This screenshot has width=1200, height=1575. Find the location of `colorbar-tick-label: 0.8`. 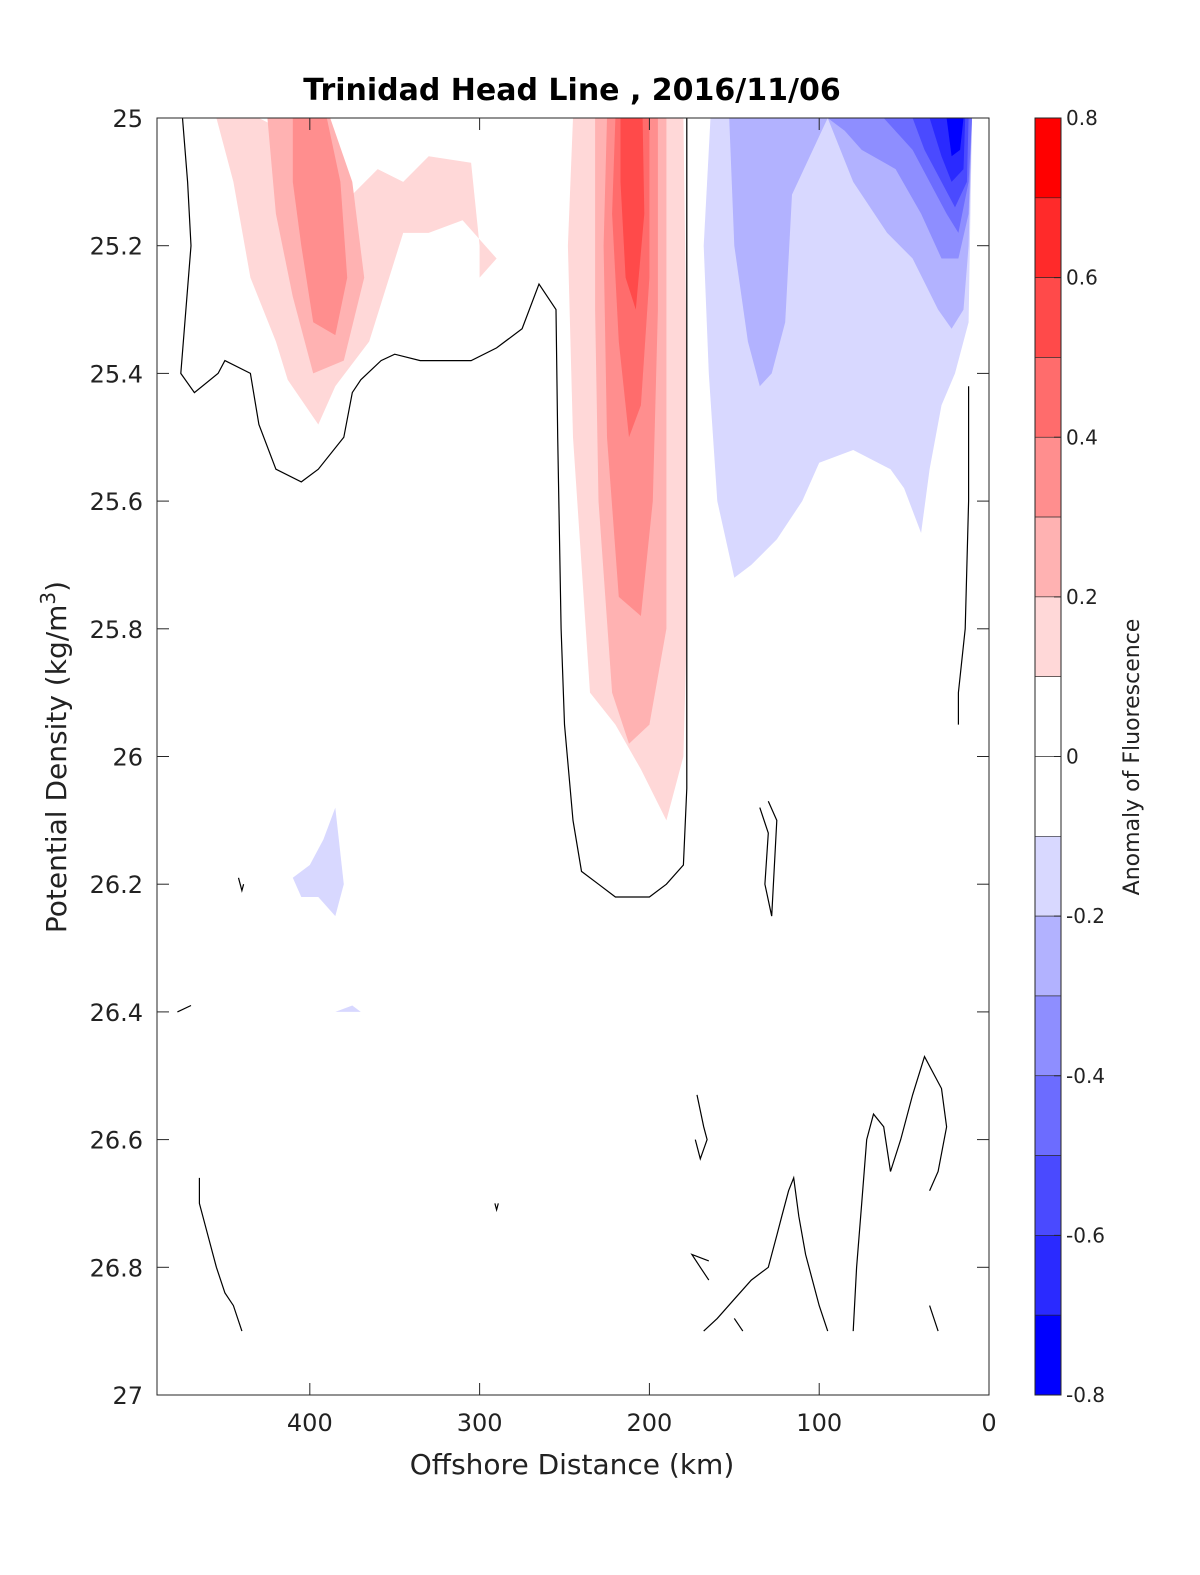

colorbar-tick-label: 0.8 is located at coordinates (1082, 118).